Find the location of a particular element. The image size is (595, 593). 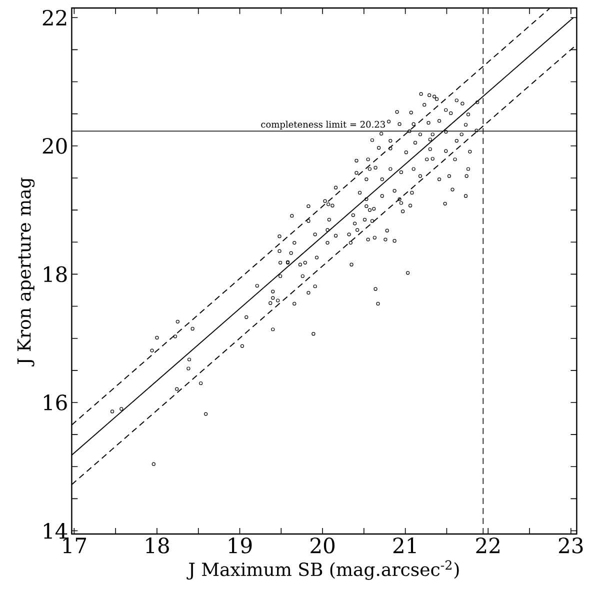

x-tick-label: 23 is located at coordinates (570, 546).